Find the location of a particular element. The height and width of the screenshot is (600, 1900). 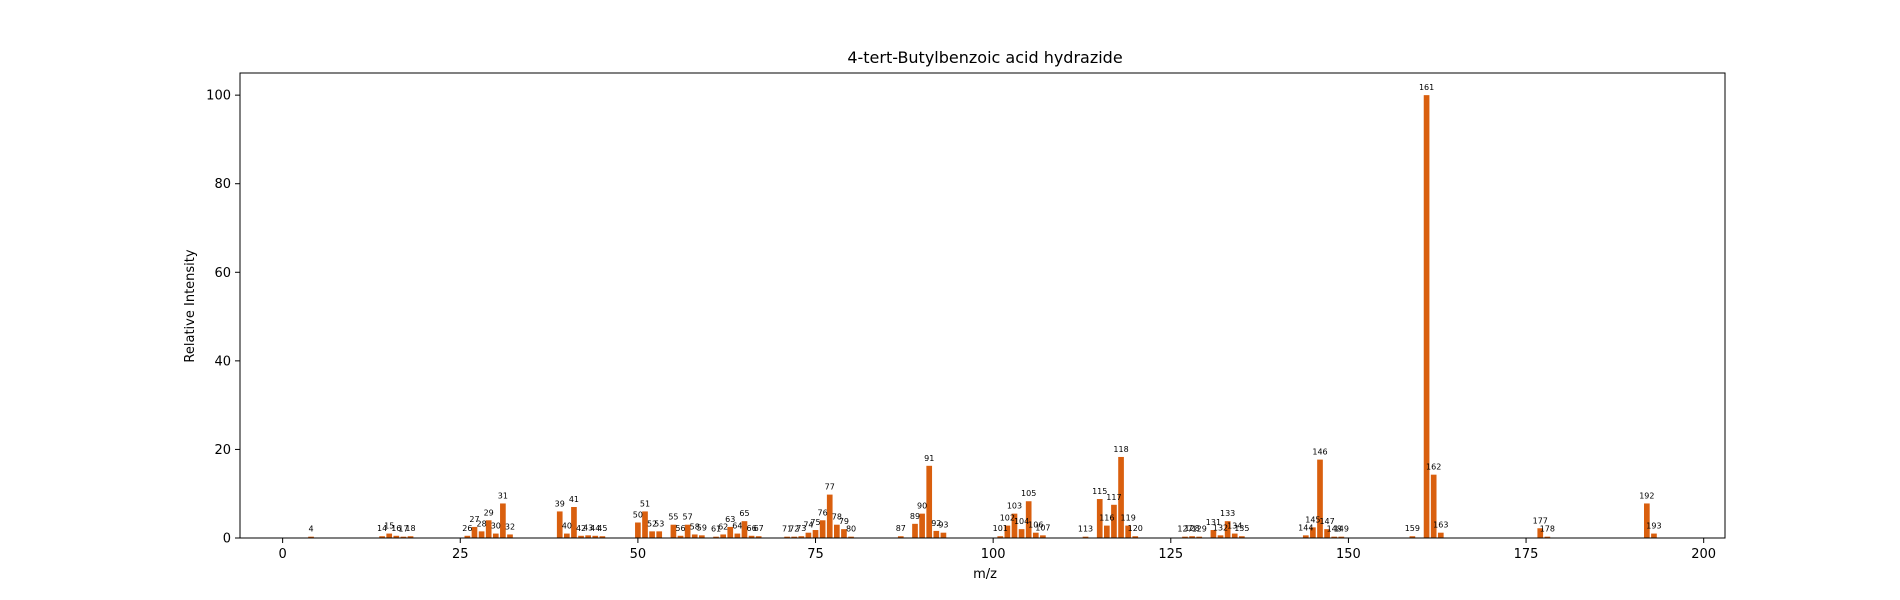

peak-label-mz-87: 87 is located at coordinates (901, 528).